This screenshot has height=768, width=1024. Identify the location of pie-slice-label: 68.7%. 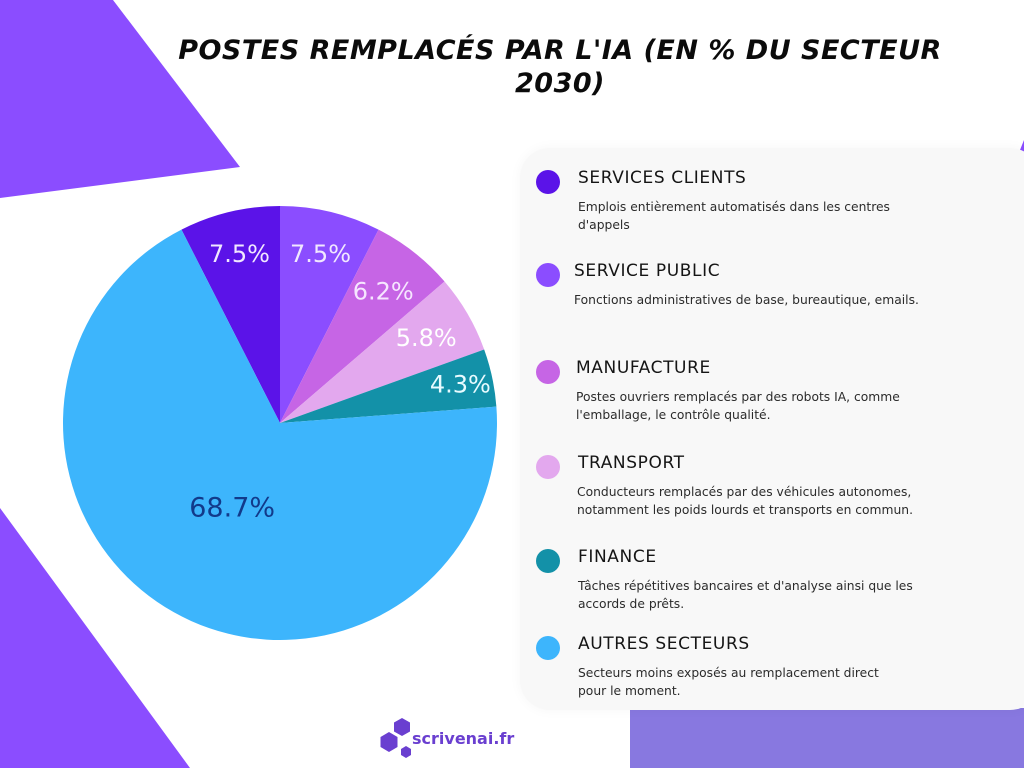
(232, 508).